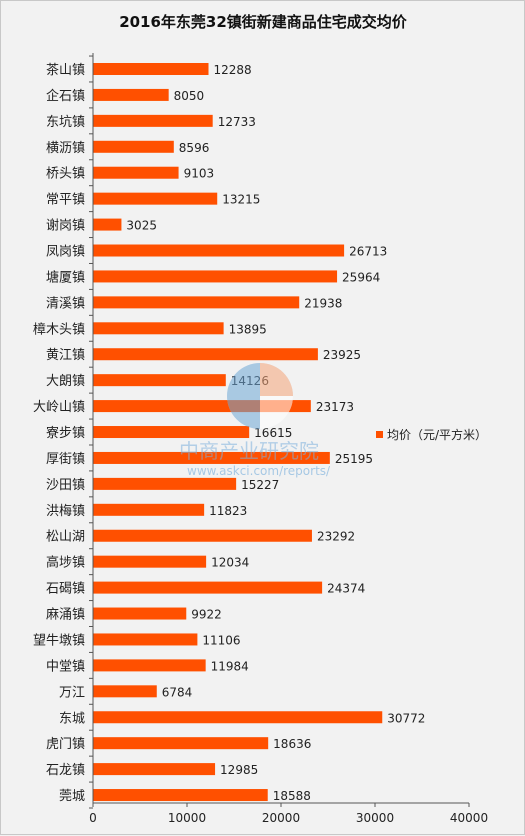 The width and height of the screenshot is (525, 836). I want to click on category-label: 莞城, so click(72, 796).